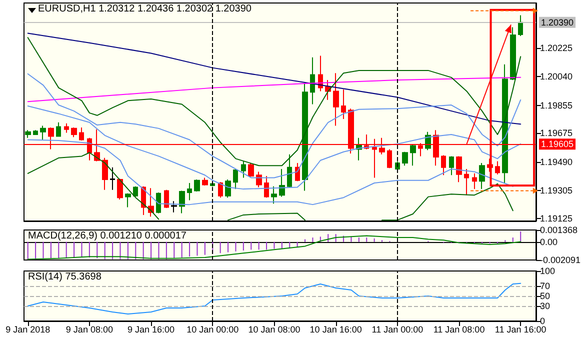 Image resolution: width=584 pixels, height=343 pixels. Describe the element at coordinates (557, 144) in the screenshot. I see `ref-line-label: 1.19605` at that location.